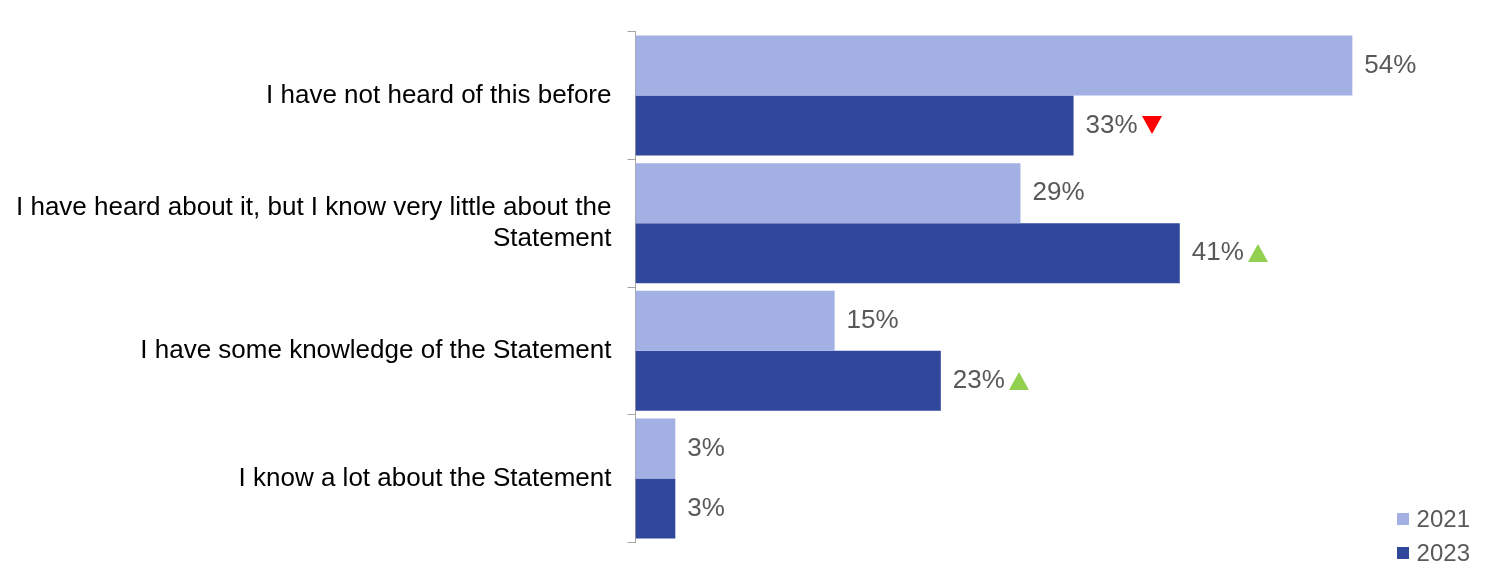 This screenshot has height=574, width=1504. What do you see at coordinates (1443, 553) in the screenshot?
I see `legend-label: 2023` at bounding box center [1443, 553].